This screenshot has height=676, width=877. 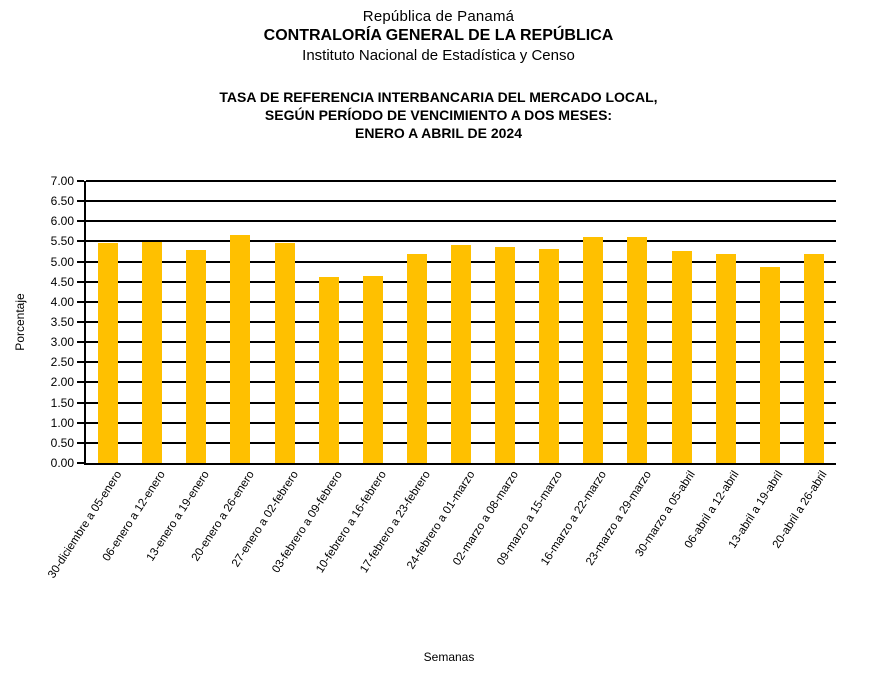 What do you see at coordinates (196, 356) in the screenshot?
I see `bar-13-enero a 19-enero` at bounding box center [196, 356].